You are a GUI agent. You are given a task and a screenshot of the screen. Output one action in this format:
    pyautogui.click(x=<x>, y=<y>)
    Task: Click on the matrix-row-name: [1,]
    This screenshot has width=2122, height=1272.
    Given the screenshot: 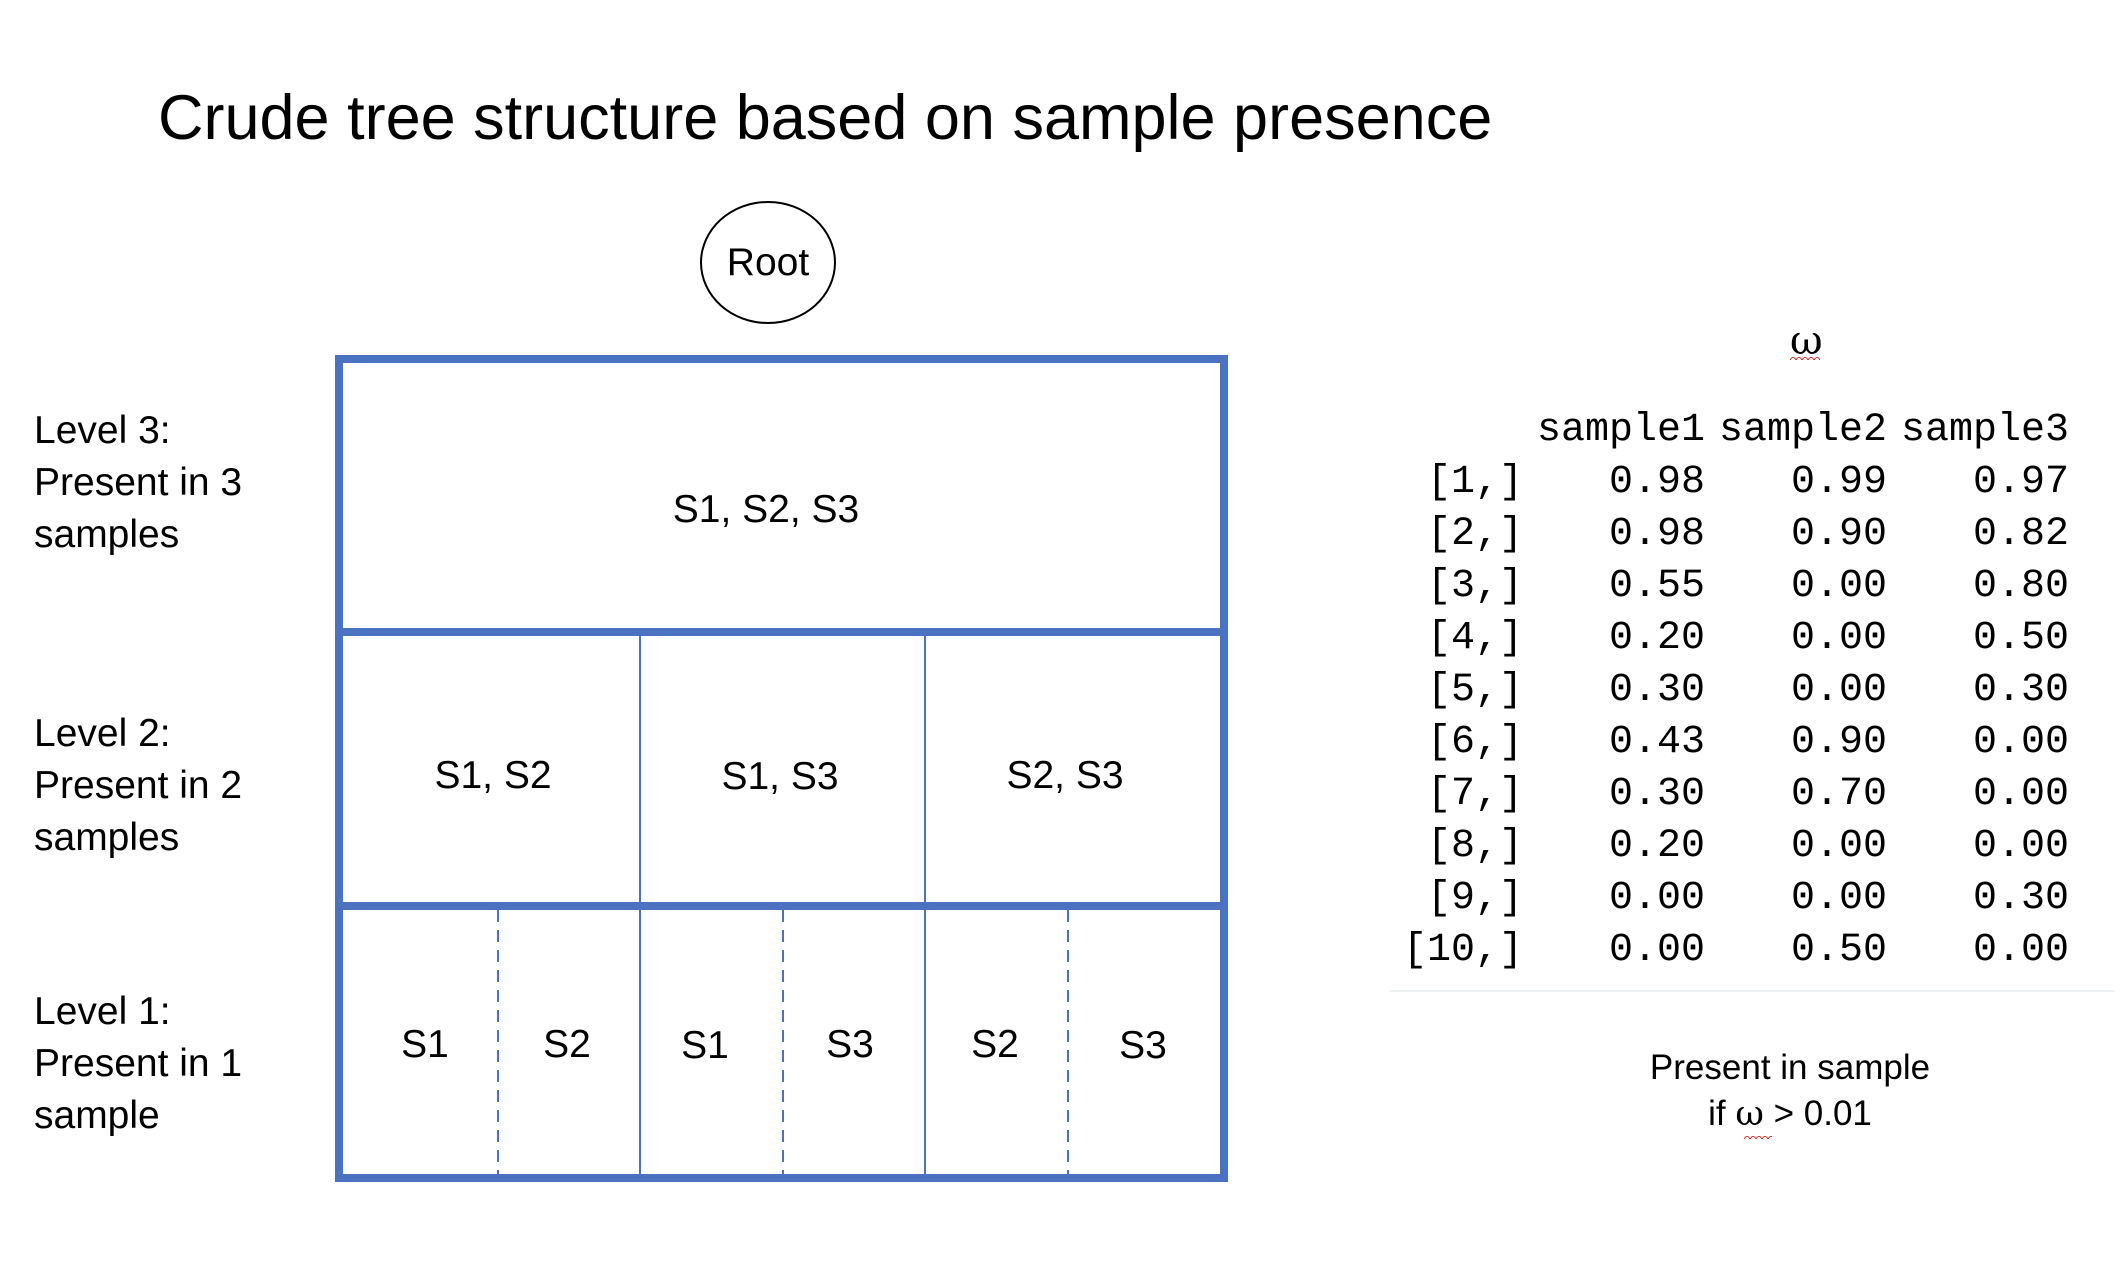 What is the action you would take?
    pyautogui.click(x=1474, y=482)
    